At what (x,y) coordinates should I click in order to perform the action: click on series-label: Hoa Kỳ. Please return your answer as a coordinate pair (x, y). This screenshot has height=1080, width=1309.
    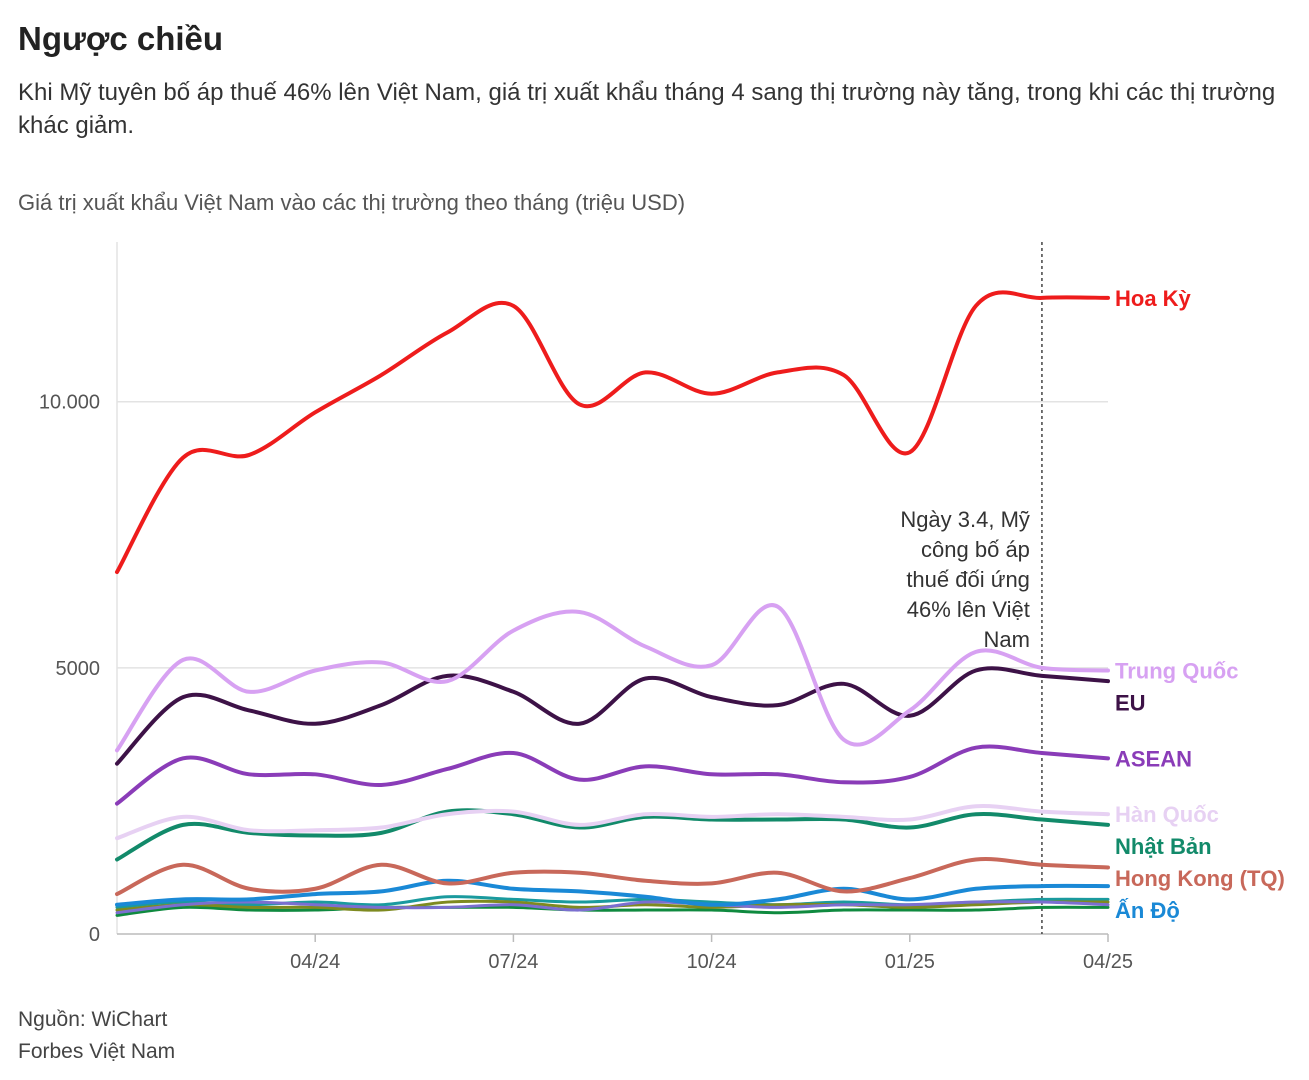
    Looking at the image, I should click on (1153, 298).